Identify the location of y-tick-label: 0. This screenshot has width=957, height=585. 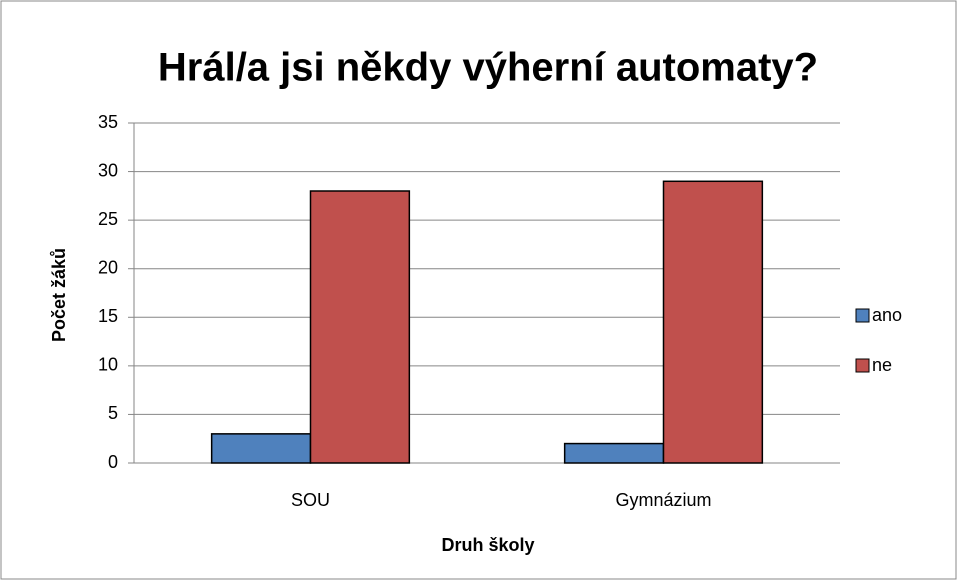
(113, 462).